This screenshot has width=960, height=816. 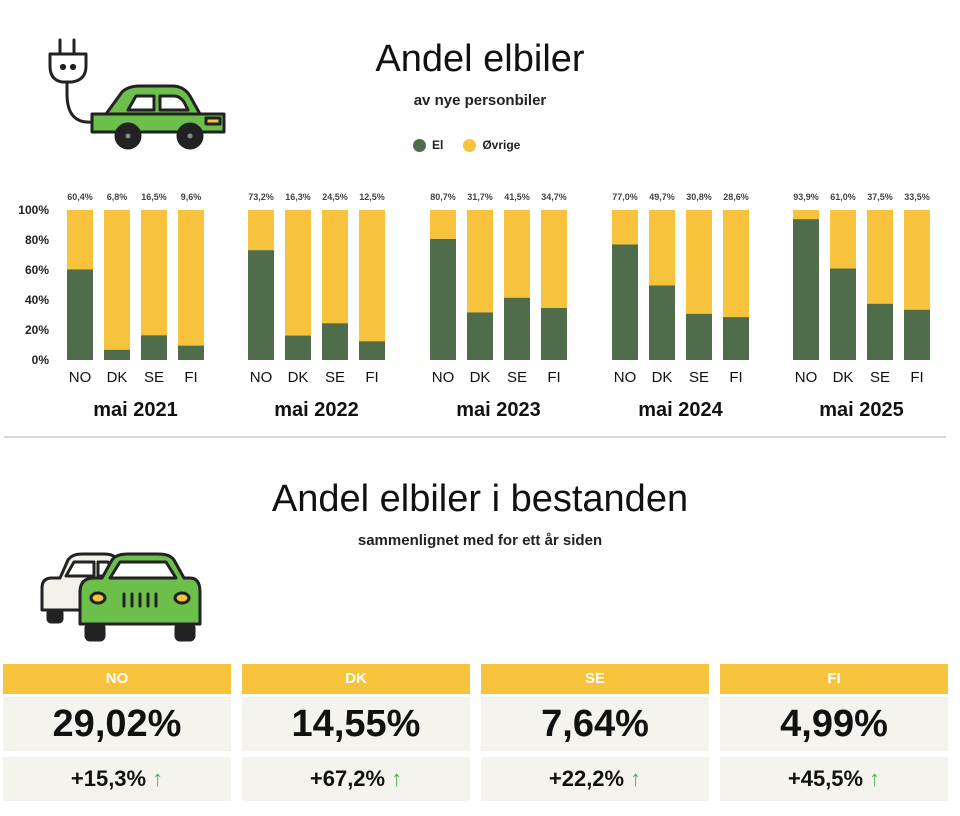 I want to click on y-tick-label: 100%, so click(x=33, y=210).